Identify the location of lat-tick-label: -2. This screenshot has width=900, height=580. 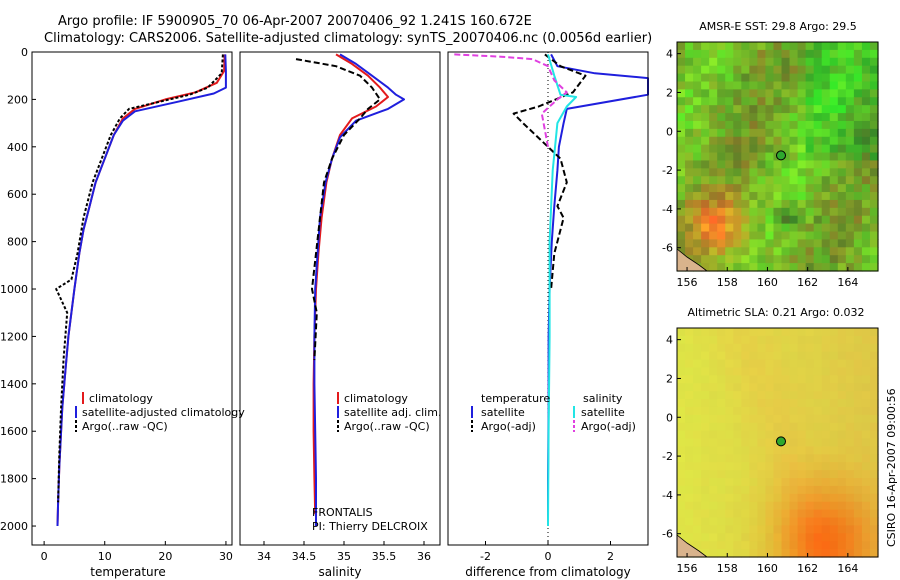
(667, 170).